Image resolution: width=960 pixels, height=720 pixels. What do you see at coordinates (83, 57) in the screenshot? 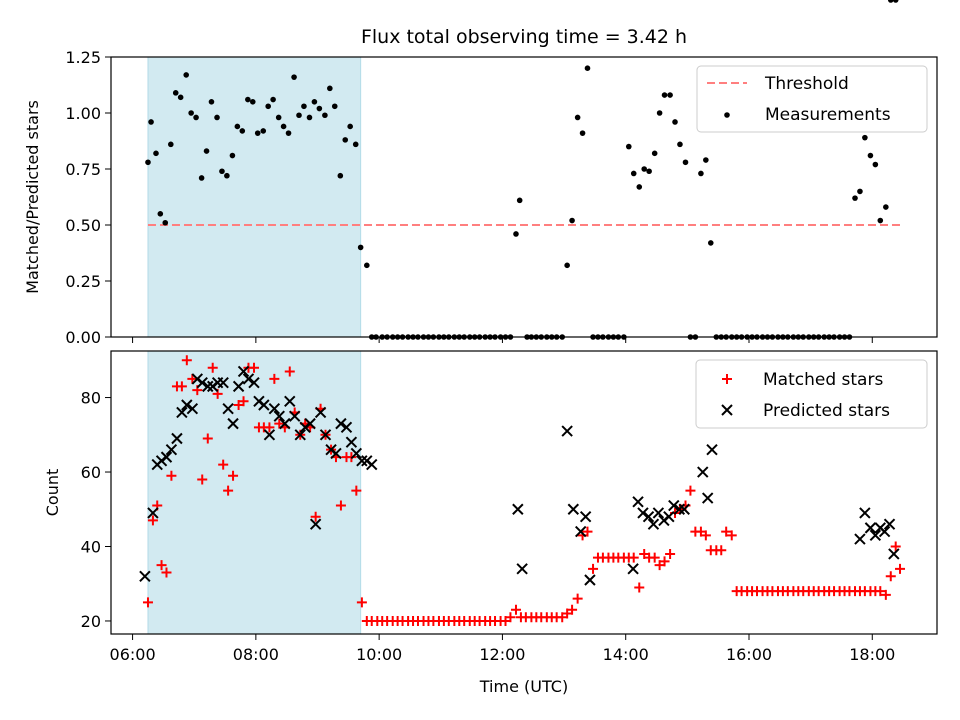
I see `y-tick-label: 1.25` at bounding box center [83, 57].